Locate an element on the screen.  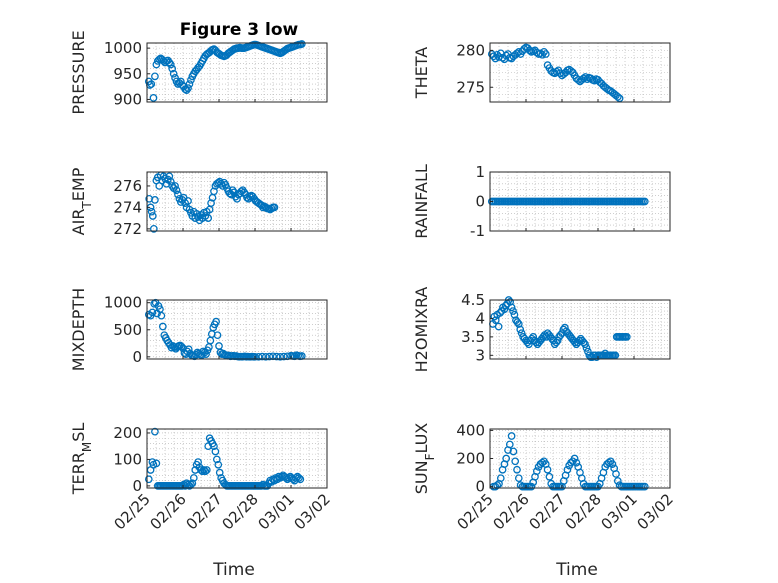
panel-7-x-tick-label: 03/02 is located at coordinates (312, 511).